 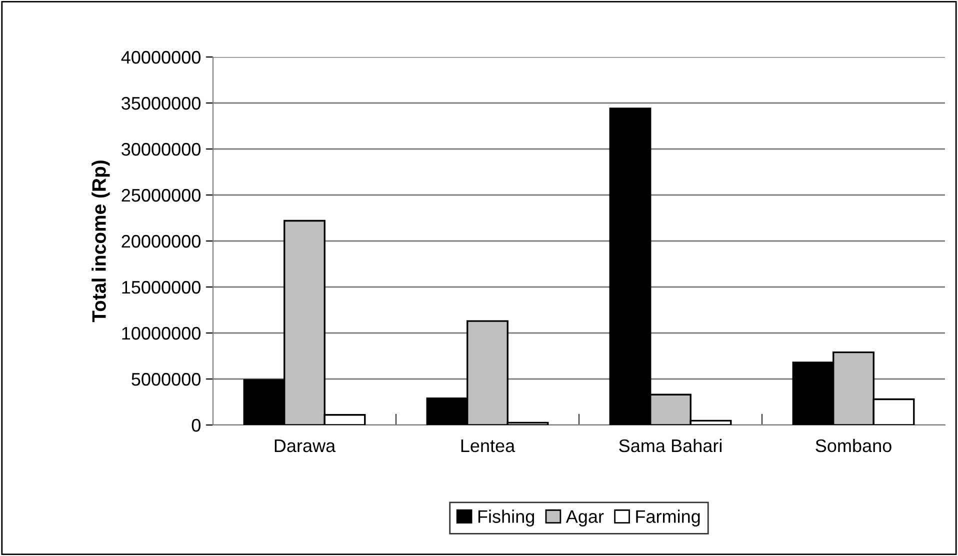 I want to click on legend-label: Fishing, so click(x=506, y=518).